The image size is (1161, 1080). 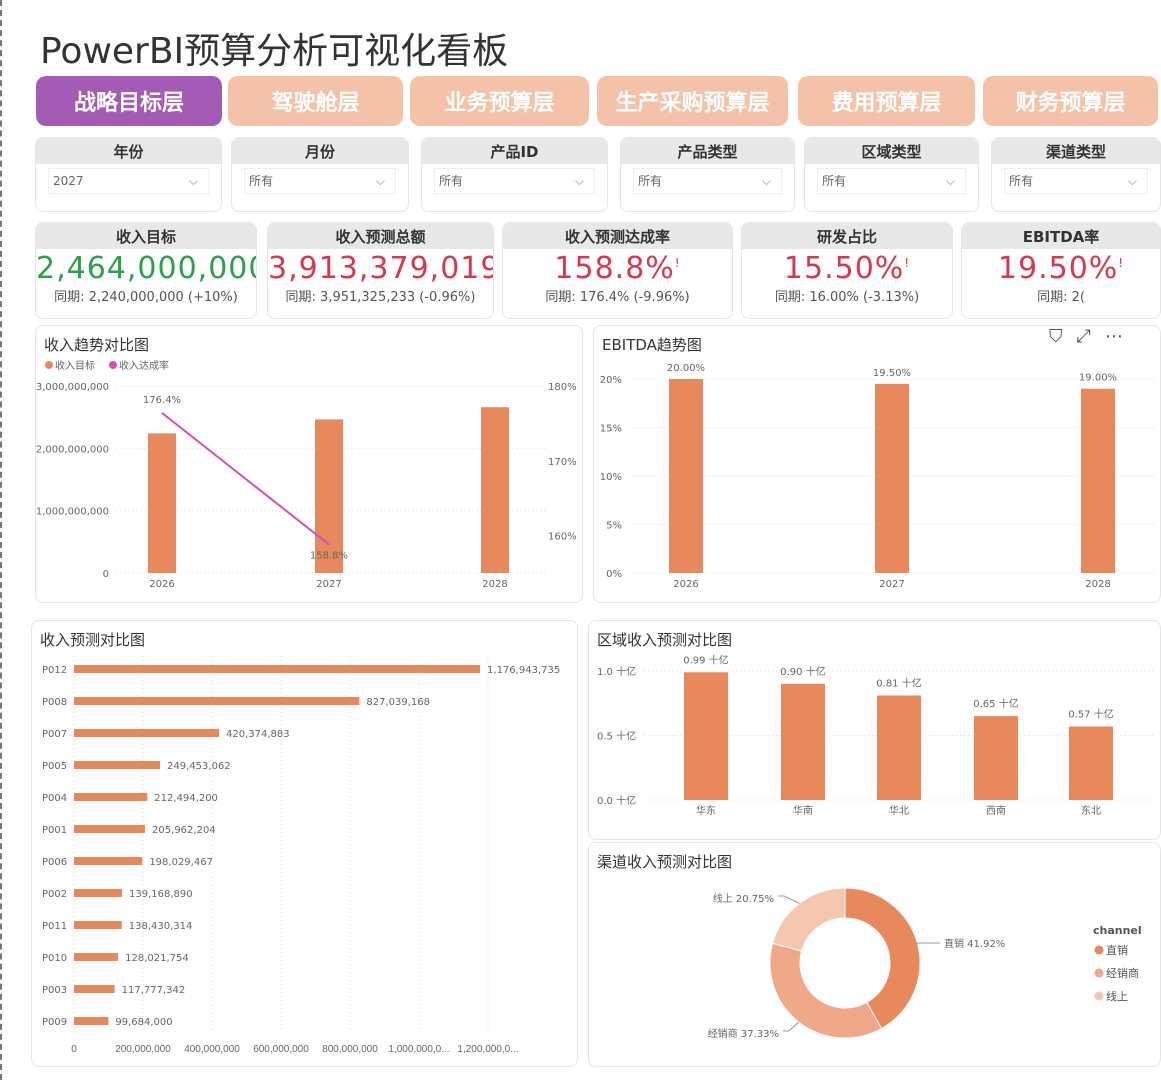 What do you see at coordinates (161, 926) in the screenshot?
I see `data-label: 138,430,314` at bounding box center [161, 926].